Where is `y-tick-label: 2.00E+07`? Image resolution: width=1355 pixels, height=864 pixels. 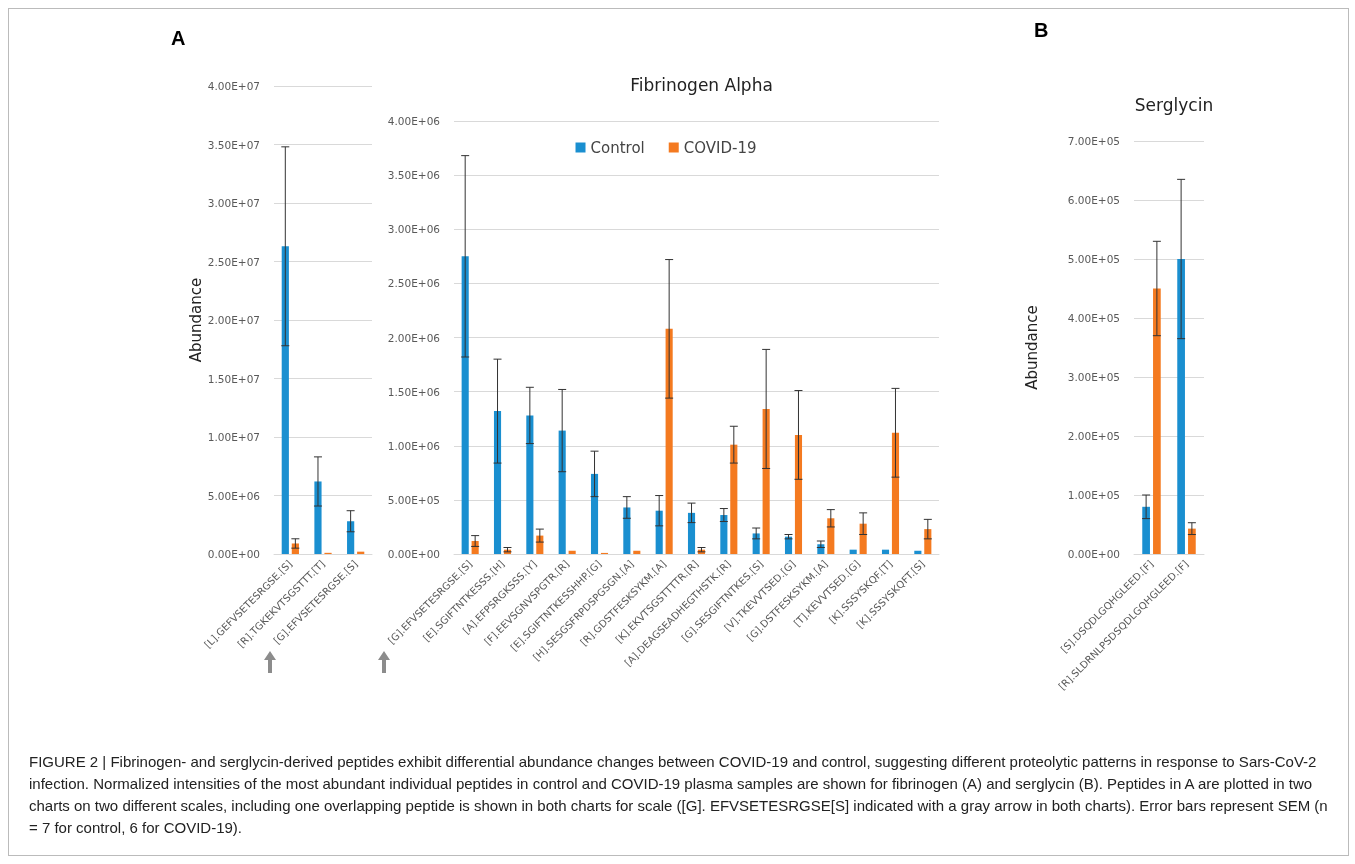
y-tick-label: 2.00E+07 is located at coordinates (233, 320).